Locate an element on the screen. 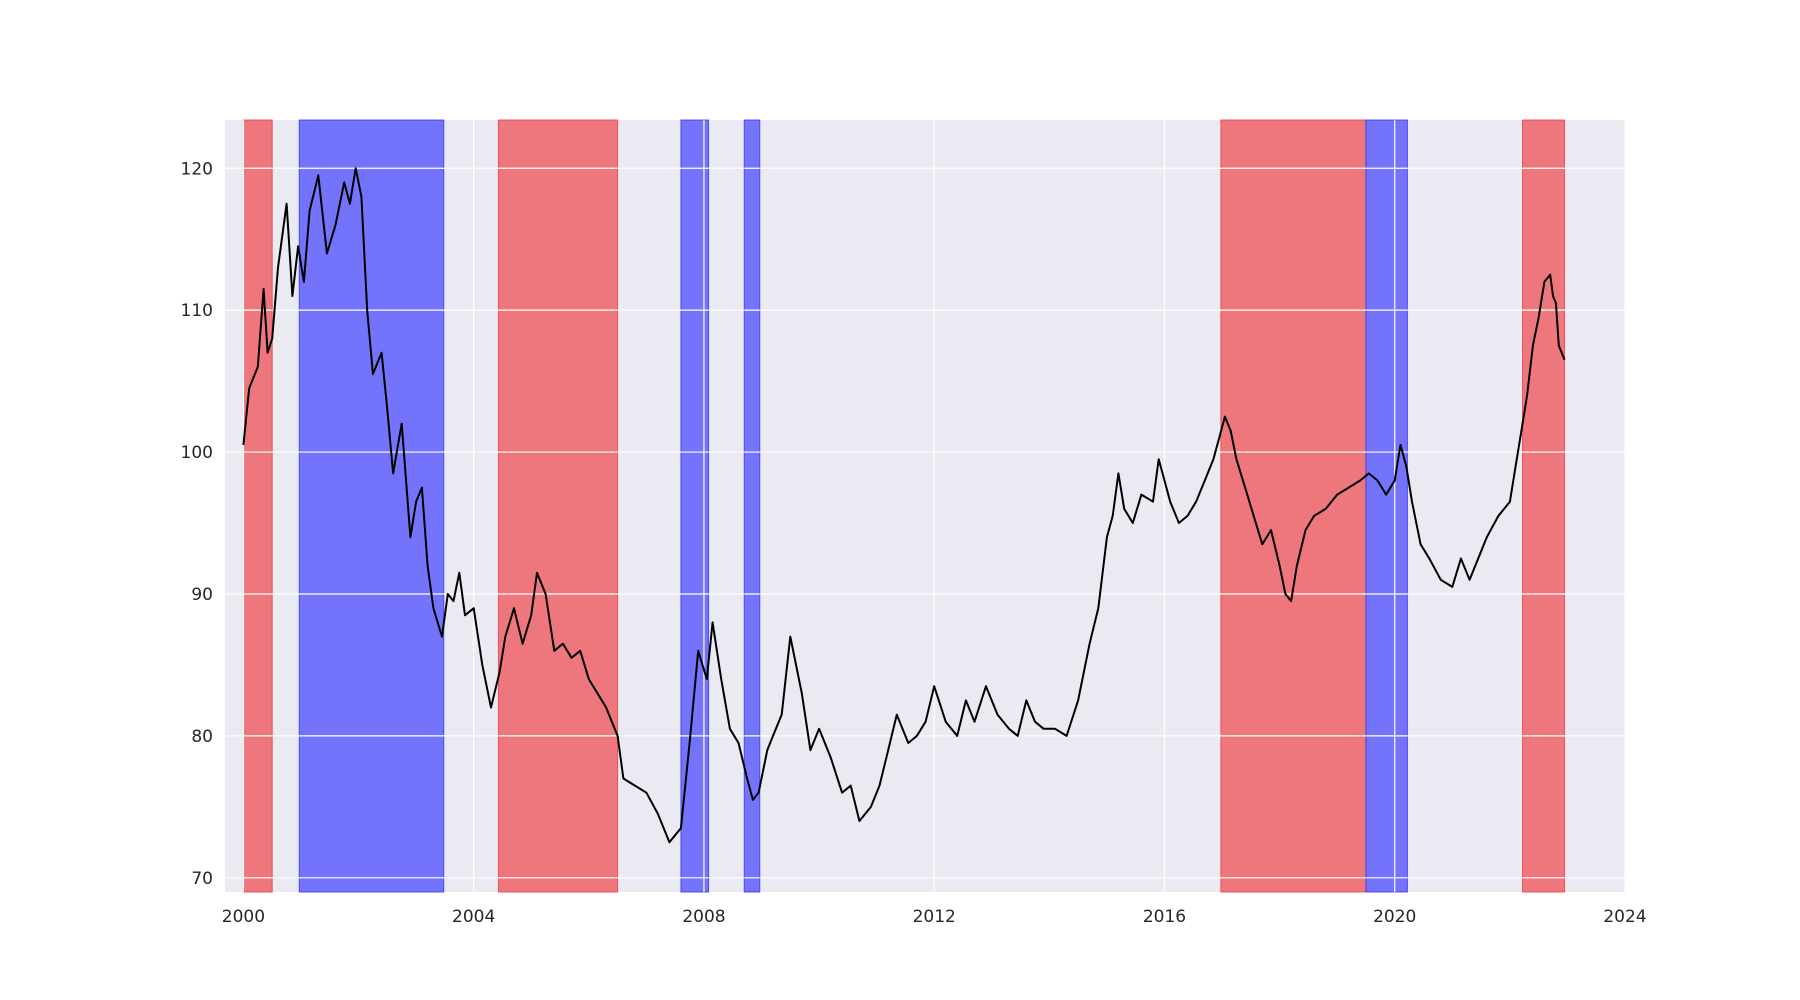 This screenshot has height=1000, width=1800. y-tick-label: 110 is located at coordinates (197, 311).